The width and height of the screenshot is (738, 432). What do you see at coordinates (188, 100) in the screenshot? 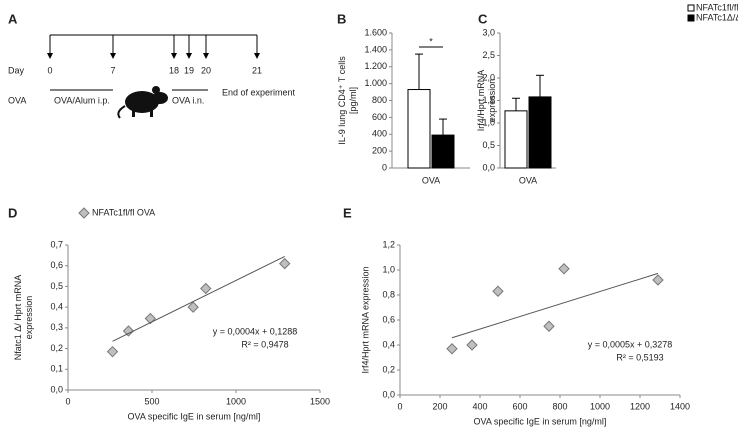
I see `phase-label: OVA i.n.` at bounding box center [188, 100].